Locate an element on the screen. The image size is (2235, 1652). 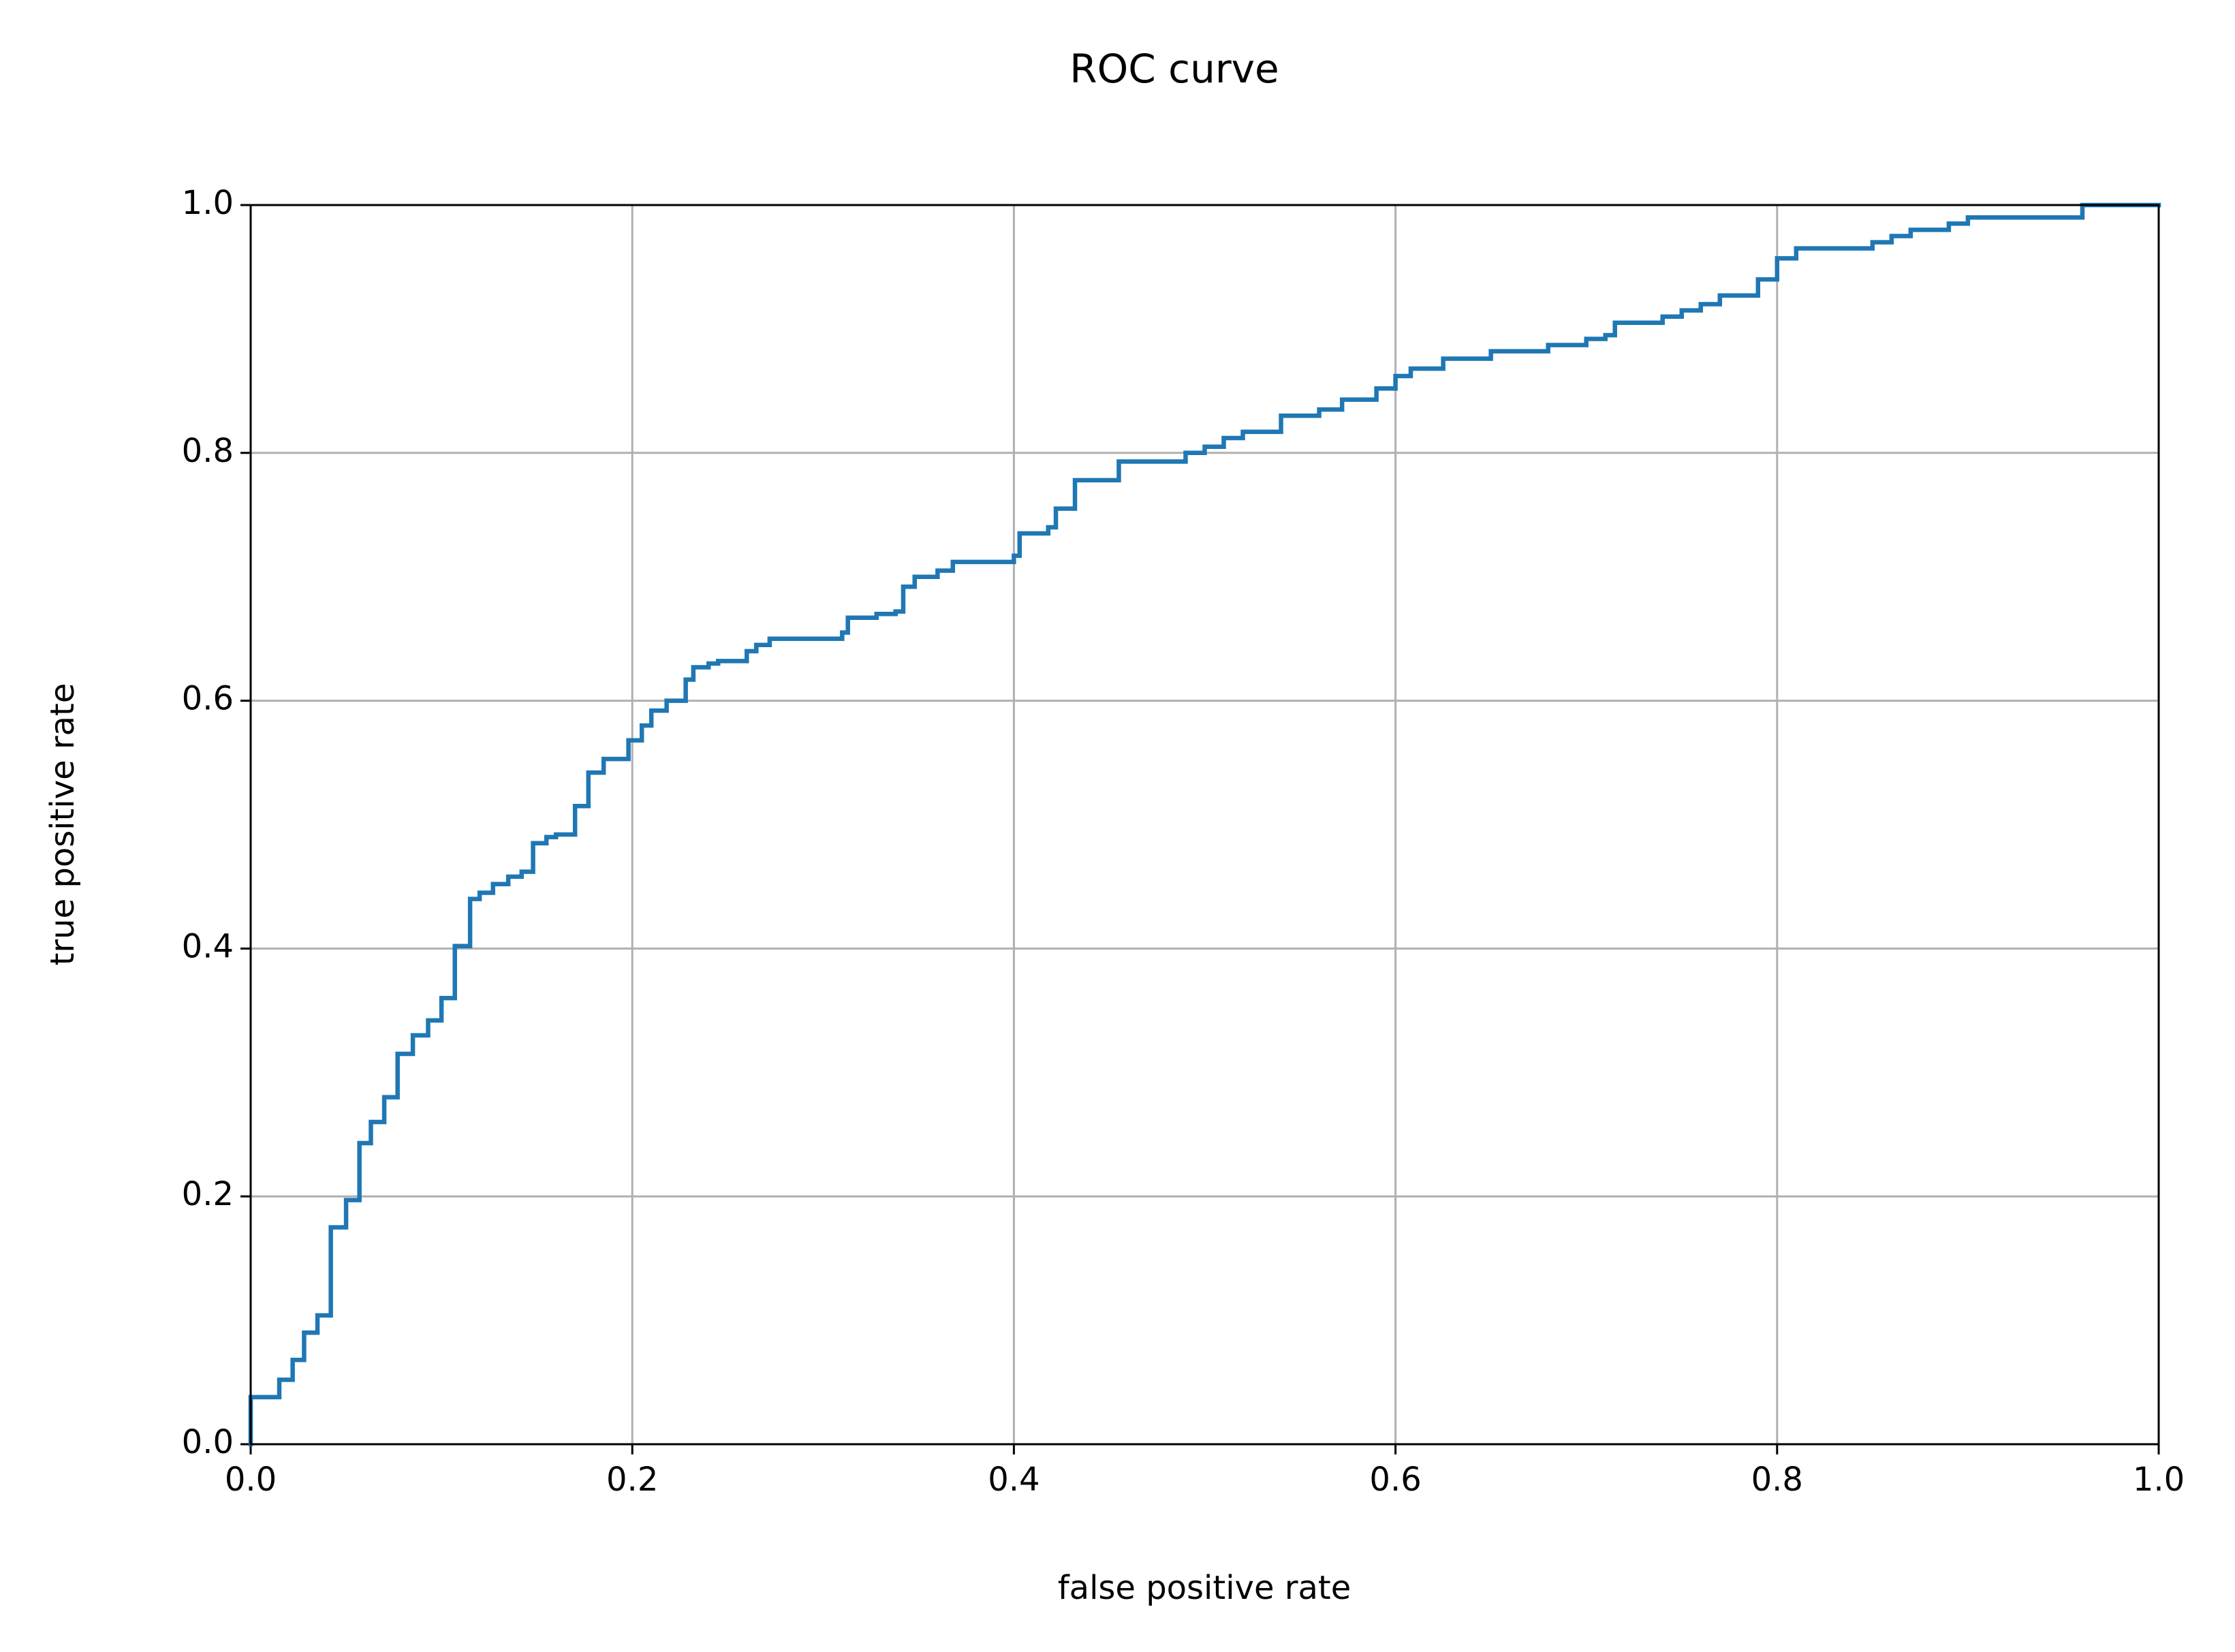
x-tick-label: 0.2 is located at coordinates (632, 1480).